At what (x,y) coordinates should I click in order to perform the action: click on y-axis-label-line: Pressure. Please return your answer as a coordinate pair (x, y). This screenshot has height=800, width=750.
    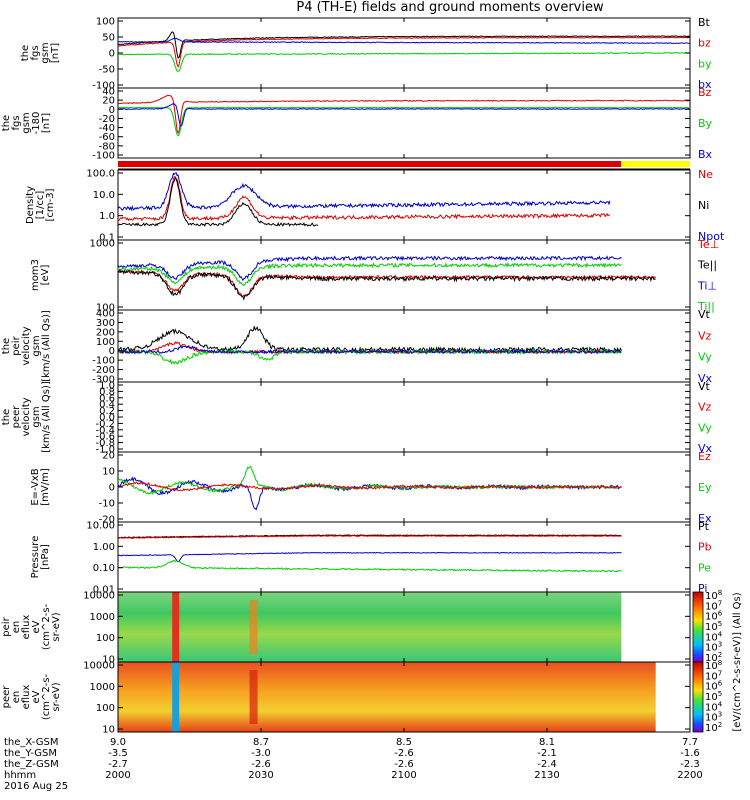
    Looking at the image, I should click on (35, 557).